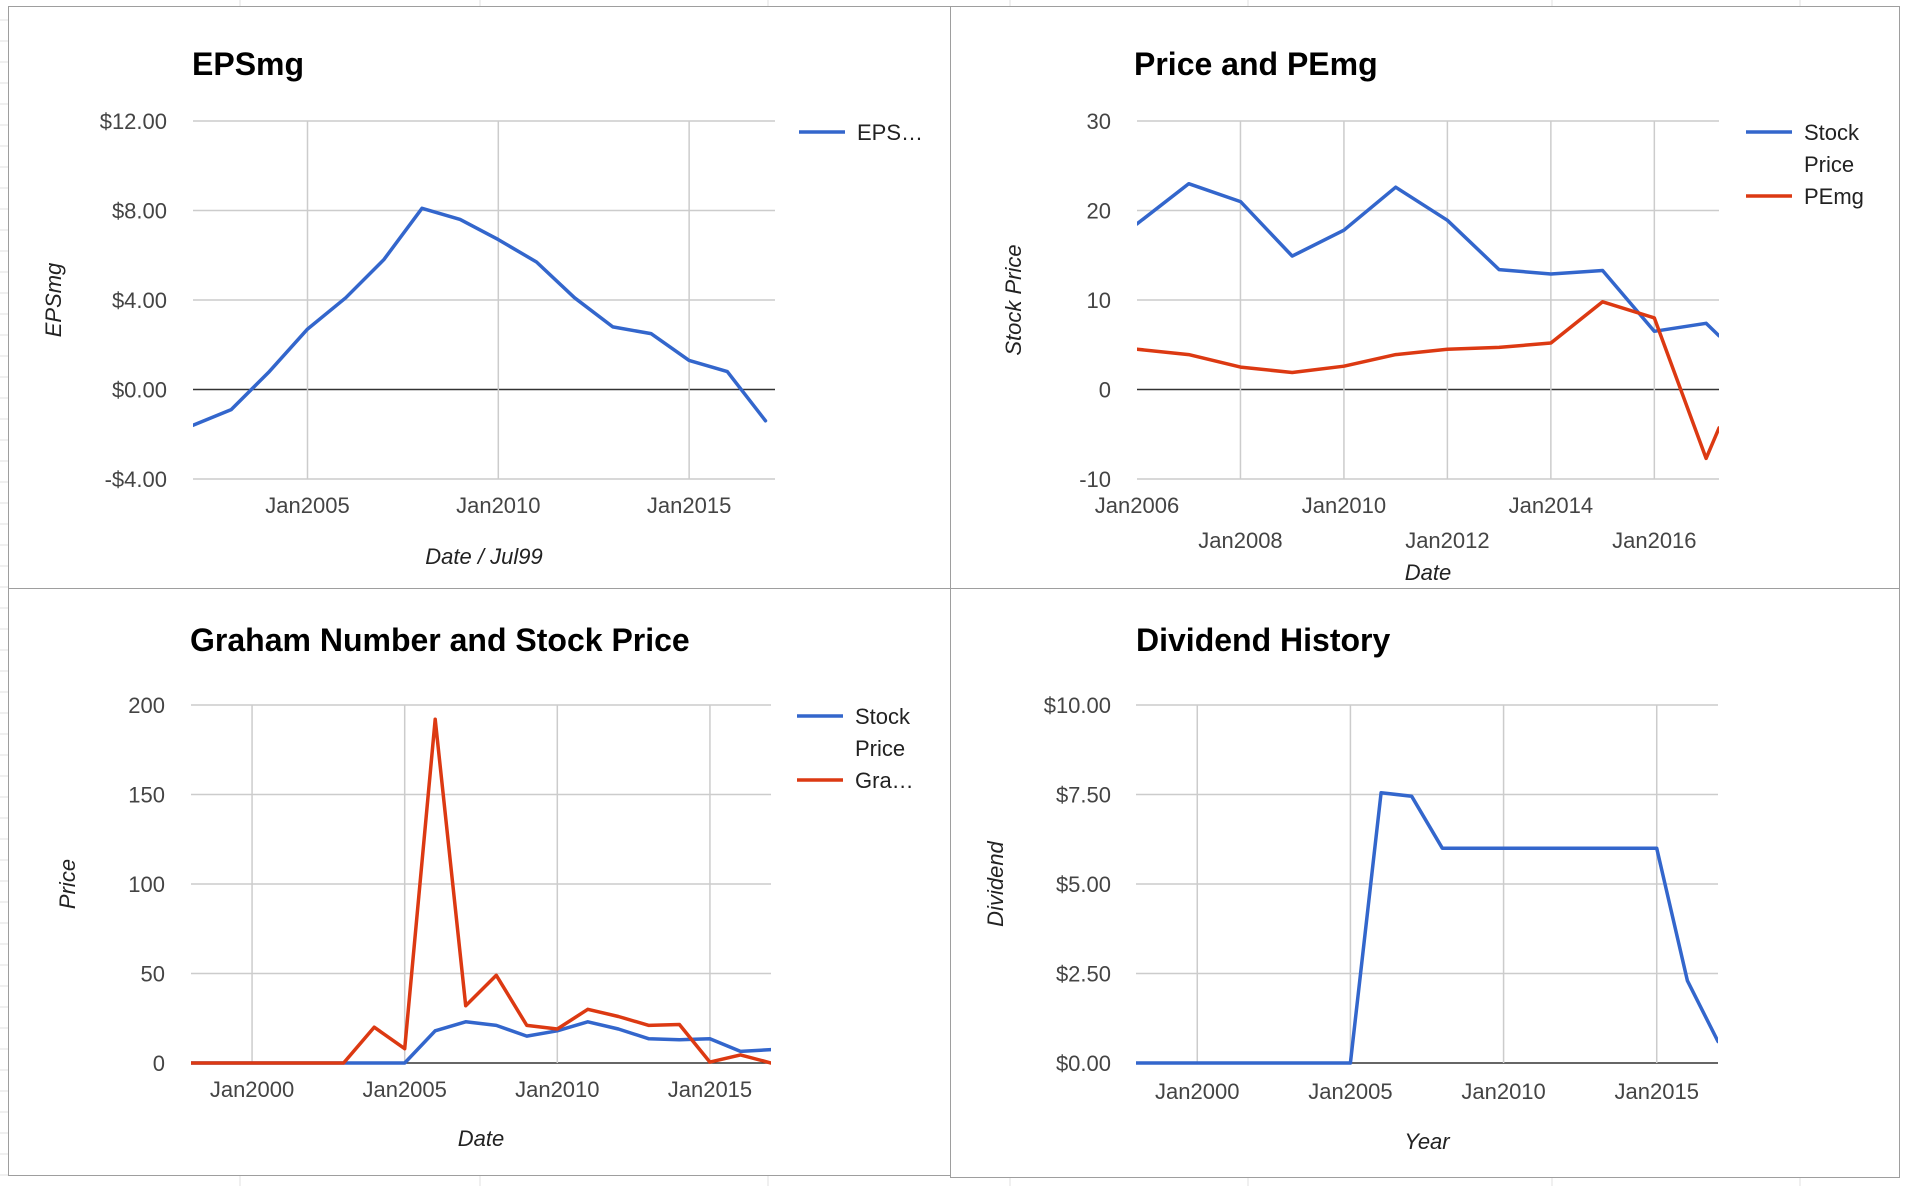 This screenshot has width=1906, height=1186. I want to click on y-tick-label: $4.00, so click(139, 300).